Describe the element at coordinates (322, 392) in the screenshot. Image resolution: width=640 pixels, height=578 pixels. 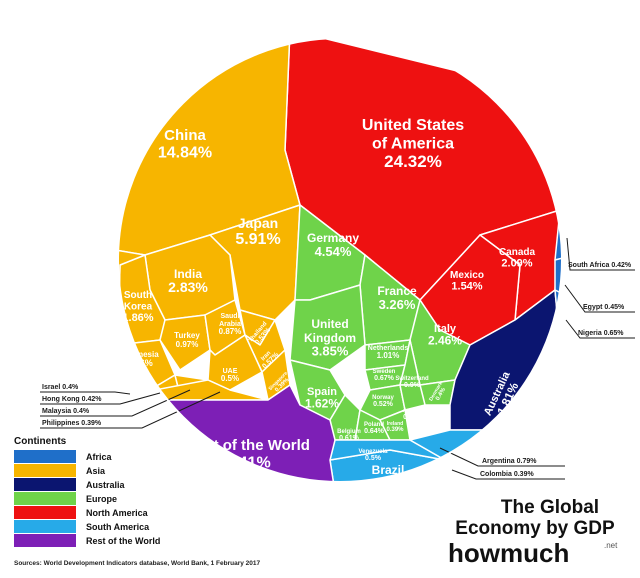
I see `label-spain-name-0: Spain` at that location.